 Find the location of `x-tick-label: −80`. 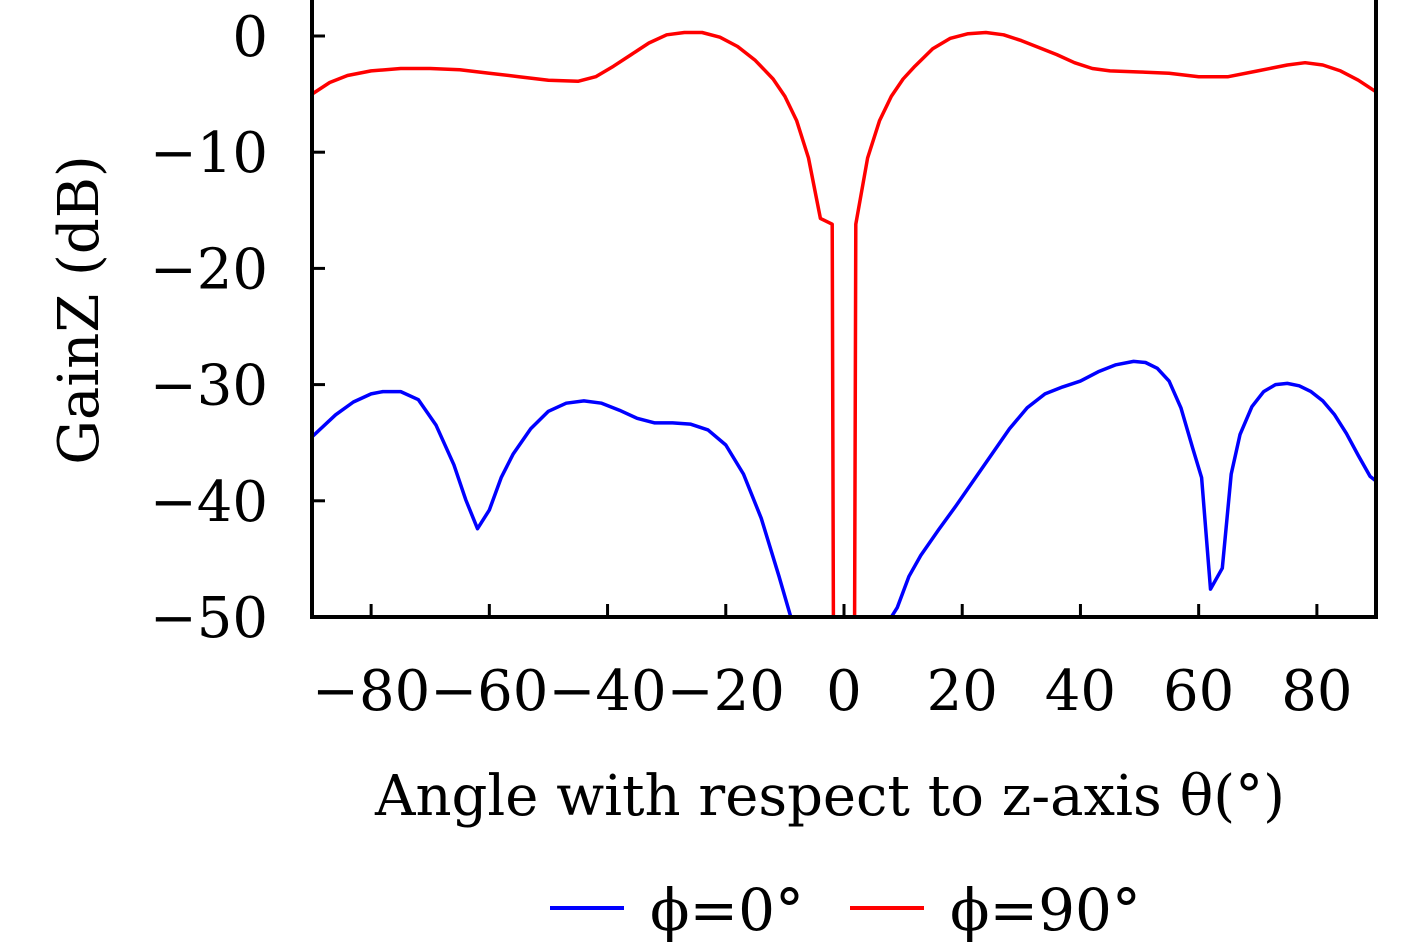

x-tick-label: −80 is located at coordinates (371, 691).